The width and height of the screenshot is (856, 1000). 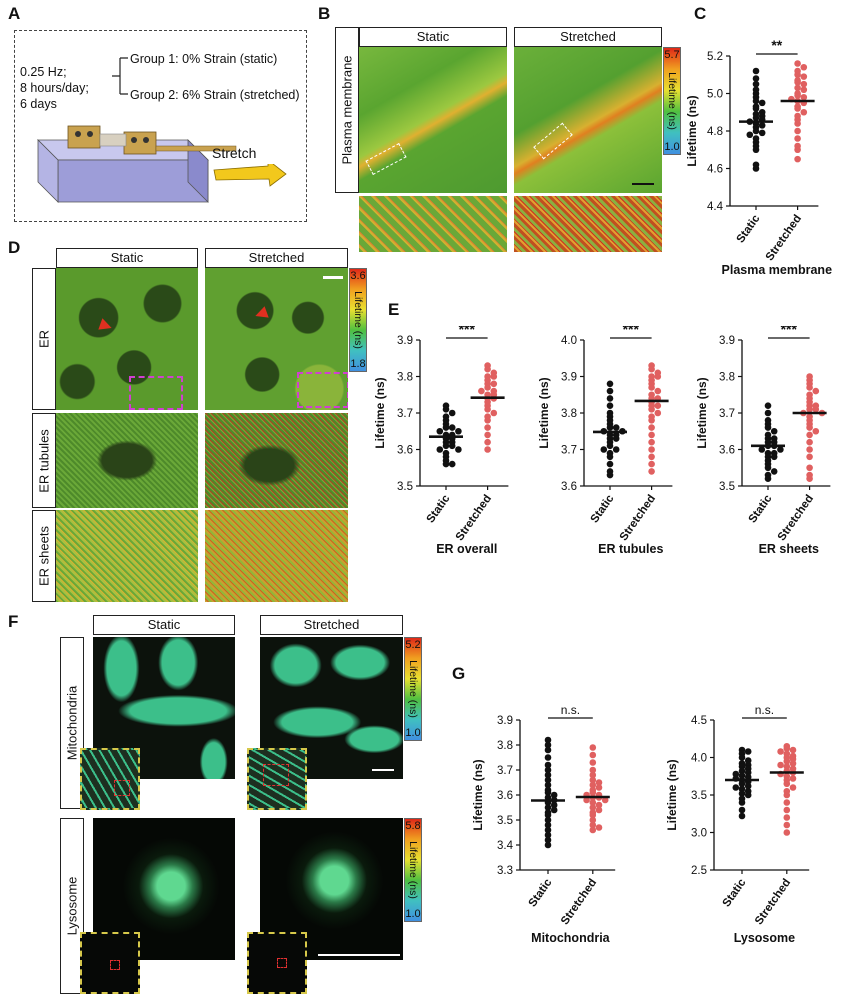 What do you see at coordinates (571, 938) in the screenshot?
I see `chart-title: Mitochondria` at bounding box center [571, 938].